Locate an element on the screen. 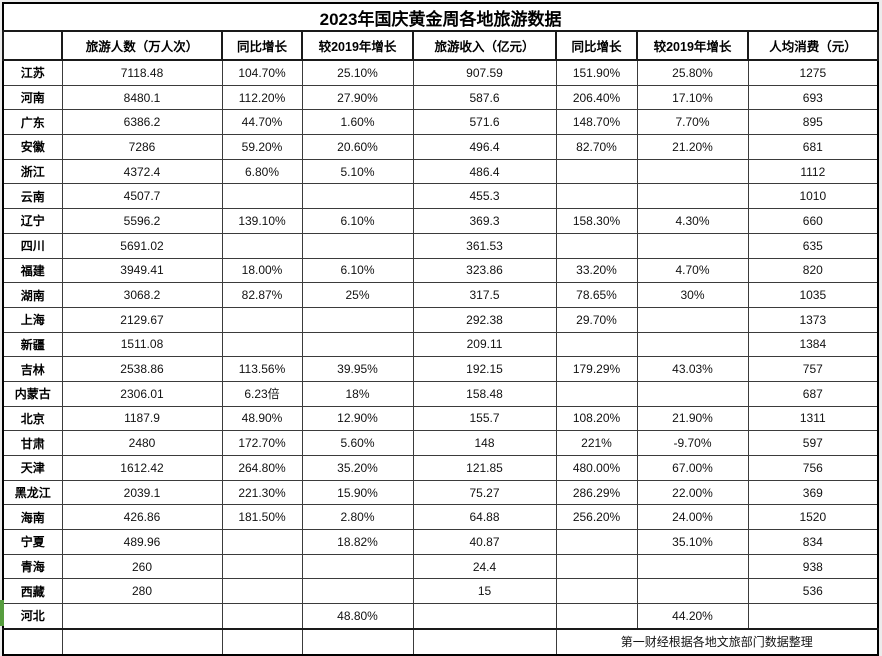 This screenshot has width=882, height=656. cell-province: 河北 is located at coordinates (32, 616).